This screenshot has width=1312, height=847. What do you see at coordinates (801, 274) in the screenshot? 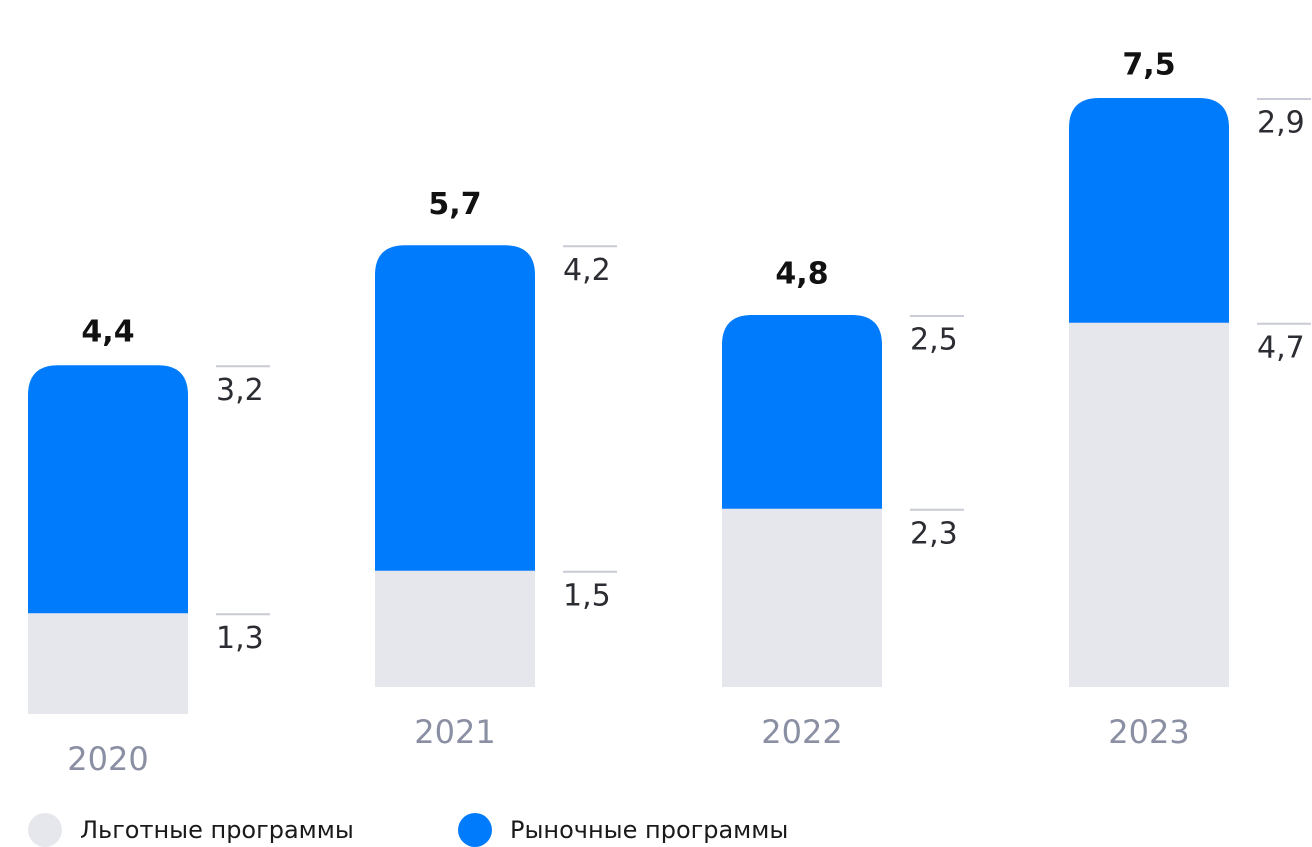
I see `total-label: 4,8` at bounding box center [801, 274].